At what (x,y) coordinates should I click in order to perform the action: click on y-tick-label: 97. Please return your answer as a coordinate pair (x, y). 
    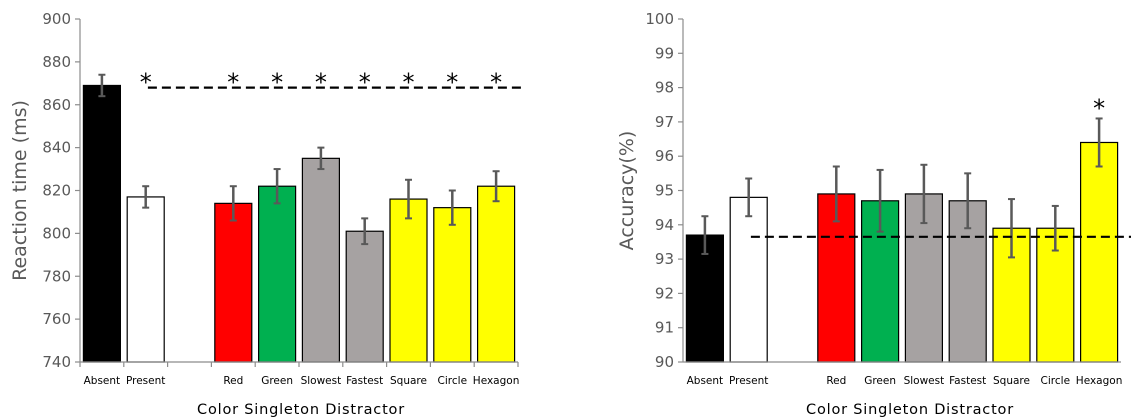
    Looking at the image, I should click on (664, 122).